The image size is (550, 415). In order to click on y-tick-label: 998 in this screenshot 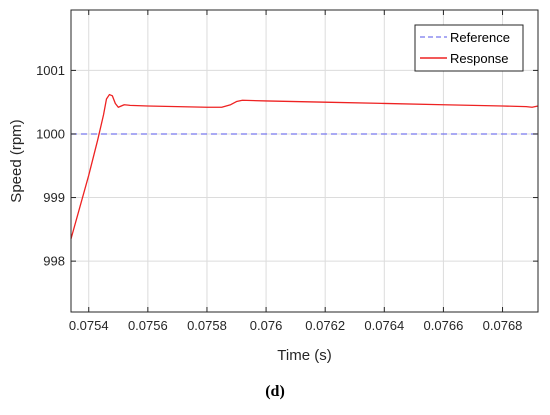, I will do `click(54, 261)`.